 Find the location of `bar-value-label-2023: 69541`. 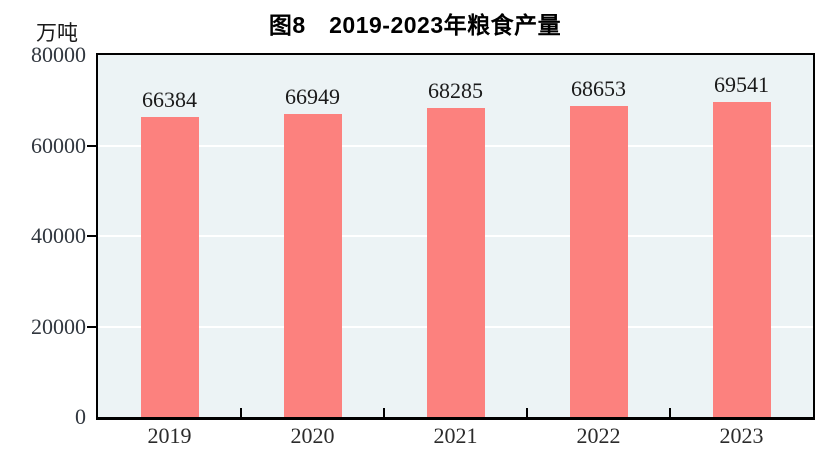

bar-value-label-2023: 69541 is located at coordinates (741, 85).